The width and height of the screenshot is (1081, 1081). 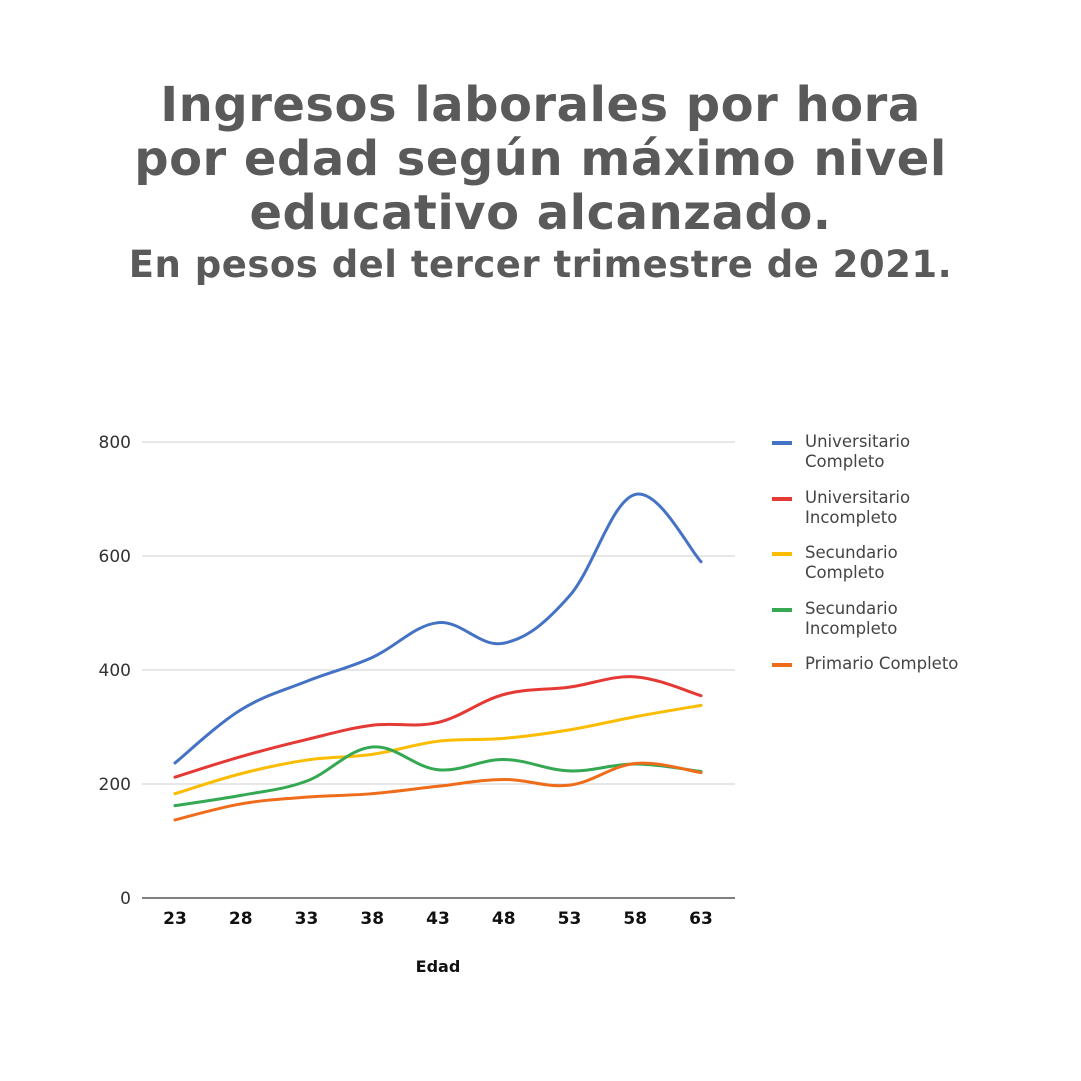 What do you see at coordinates (115, 557) in the screenshot?
I see `y-tick-label: 600` at bounding box center [115, 557].